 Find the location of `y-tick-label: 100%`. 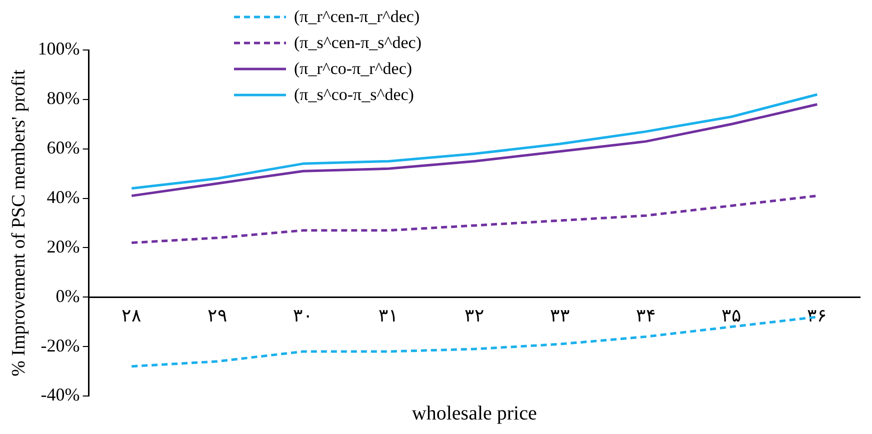

y-tick-label: 100% is located at coordinates (59, 48).